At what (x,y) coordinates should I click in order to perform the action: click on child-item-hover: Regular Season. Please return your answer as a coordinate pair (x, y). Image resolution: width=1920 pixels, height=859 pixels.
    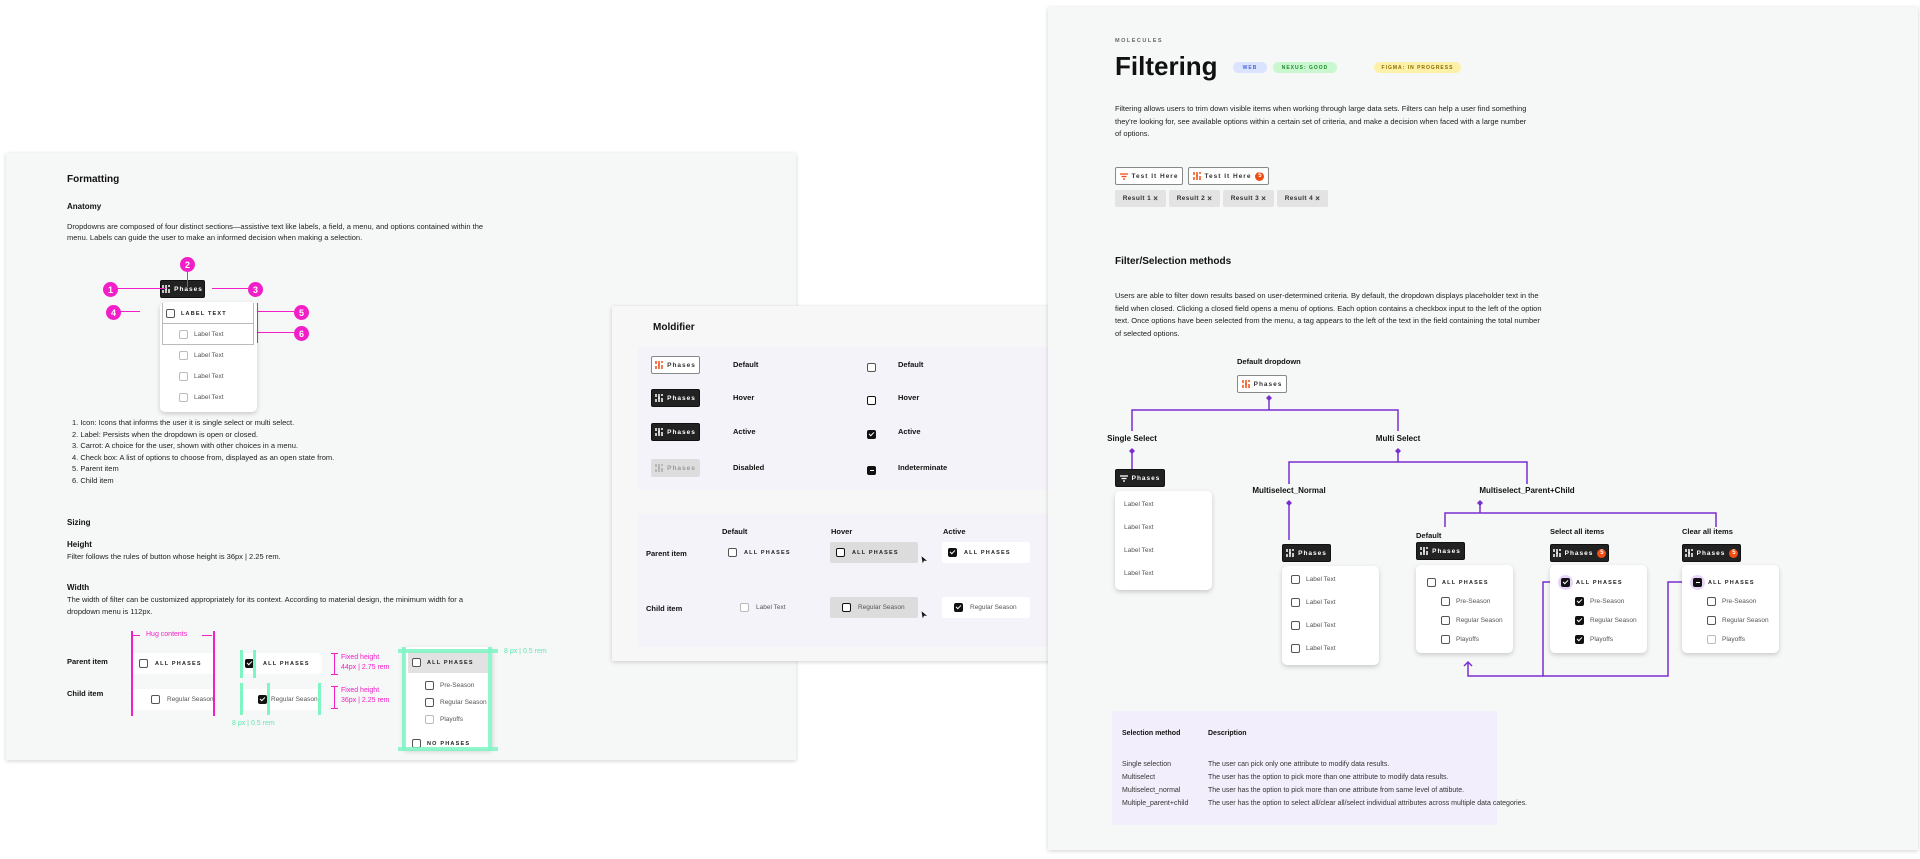
    Looking at the image, I should click on (874, 607).